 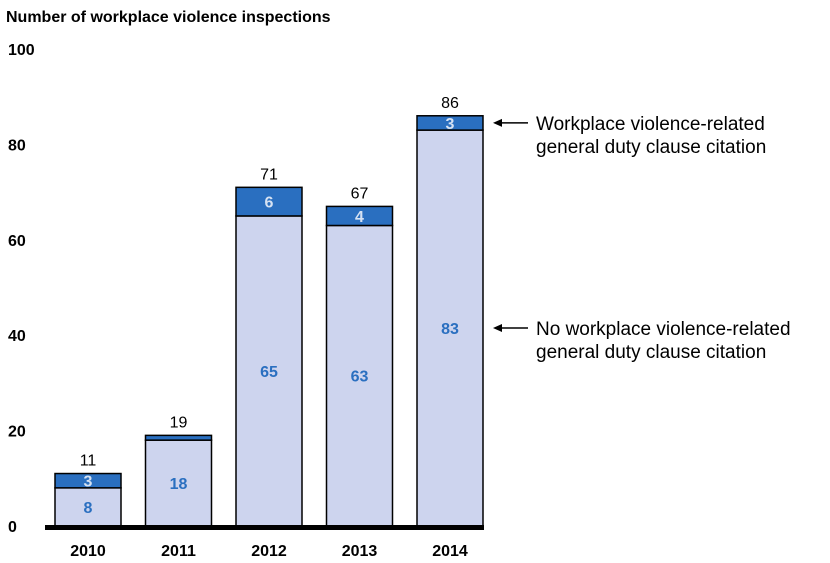 What do you see at coordinates (178, 551) in the screenshot?
I see `x-tick-label: 2011` at bounding box center [178, 551].